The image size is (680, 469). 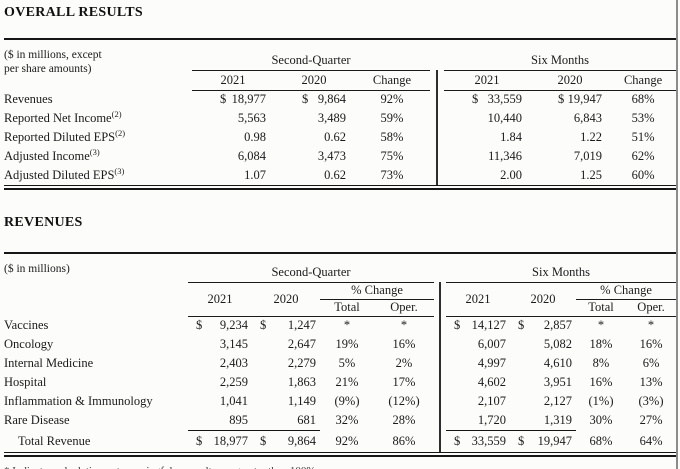 What do you see at coordinates (301, 363) in the screenshot?
I see `value-cell: 2,279` at bounding box center [301, 363].